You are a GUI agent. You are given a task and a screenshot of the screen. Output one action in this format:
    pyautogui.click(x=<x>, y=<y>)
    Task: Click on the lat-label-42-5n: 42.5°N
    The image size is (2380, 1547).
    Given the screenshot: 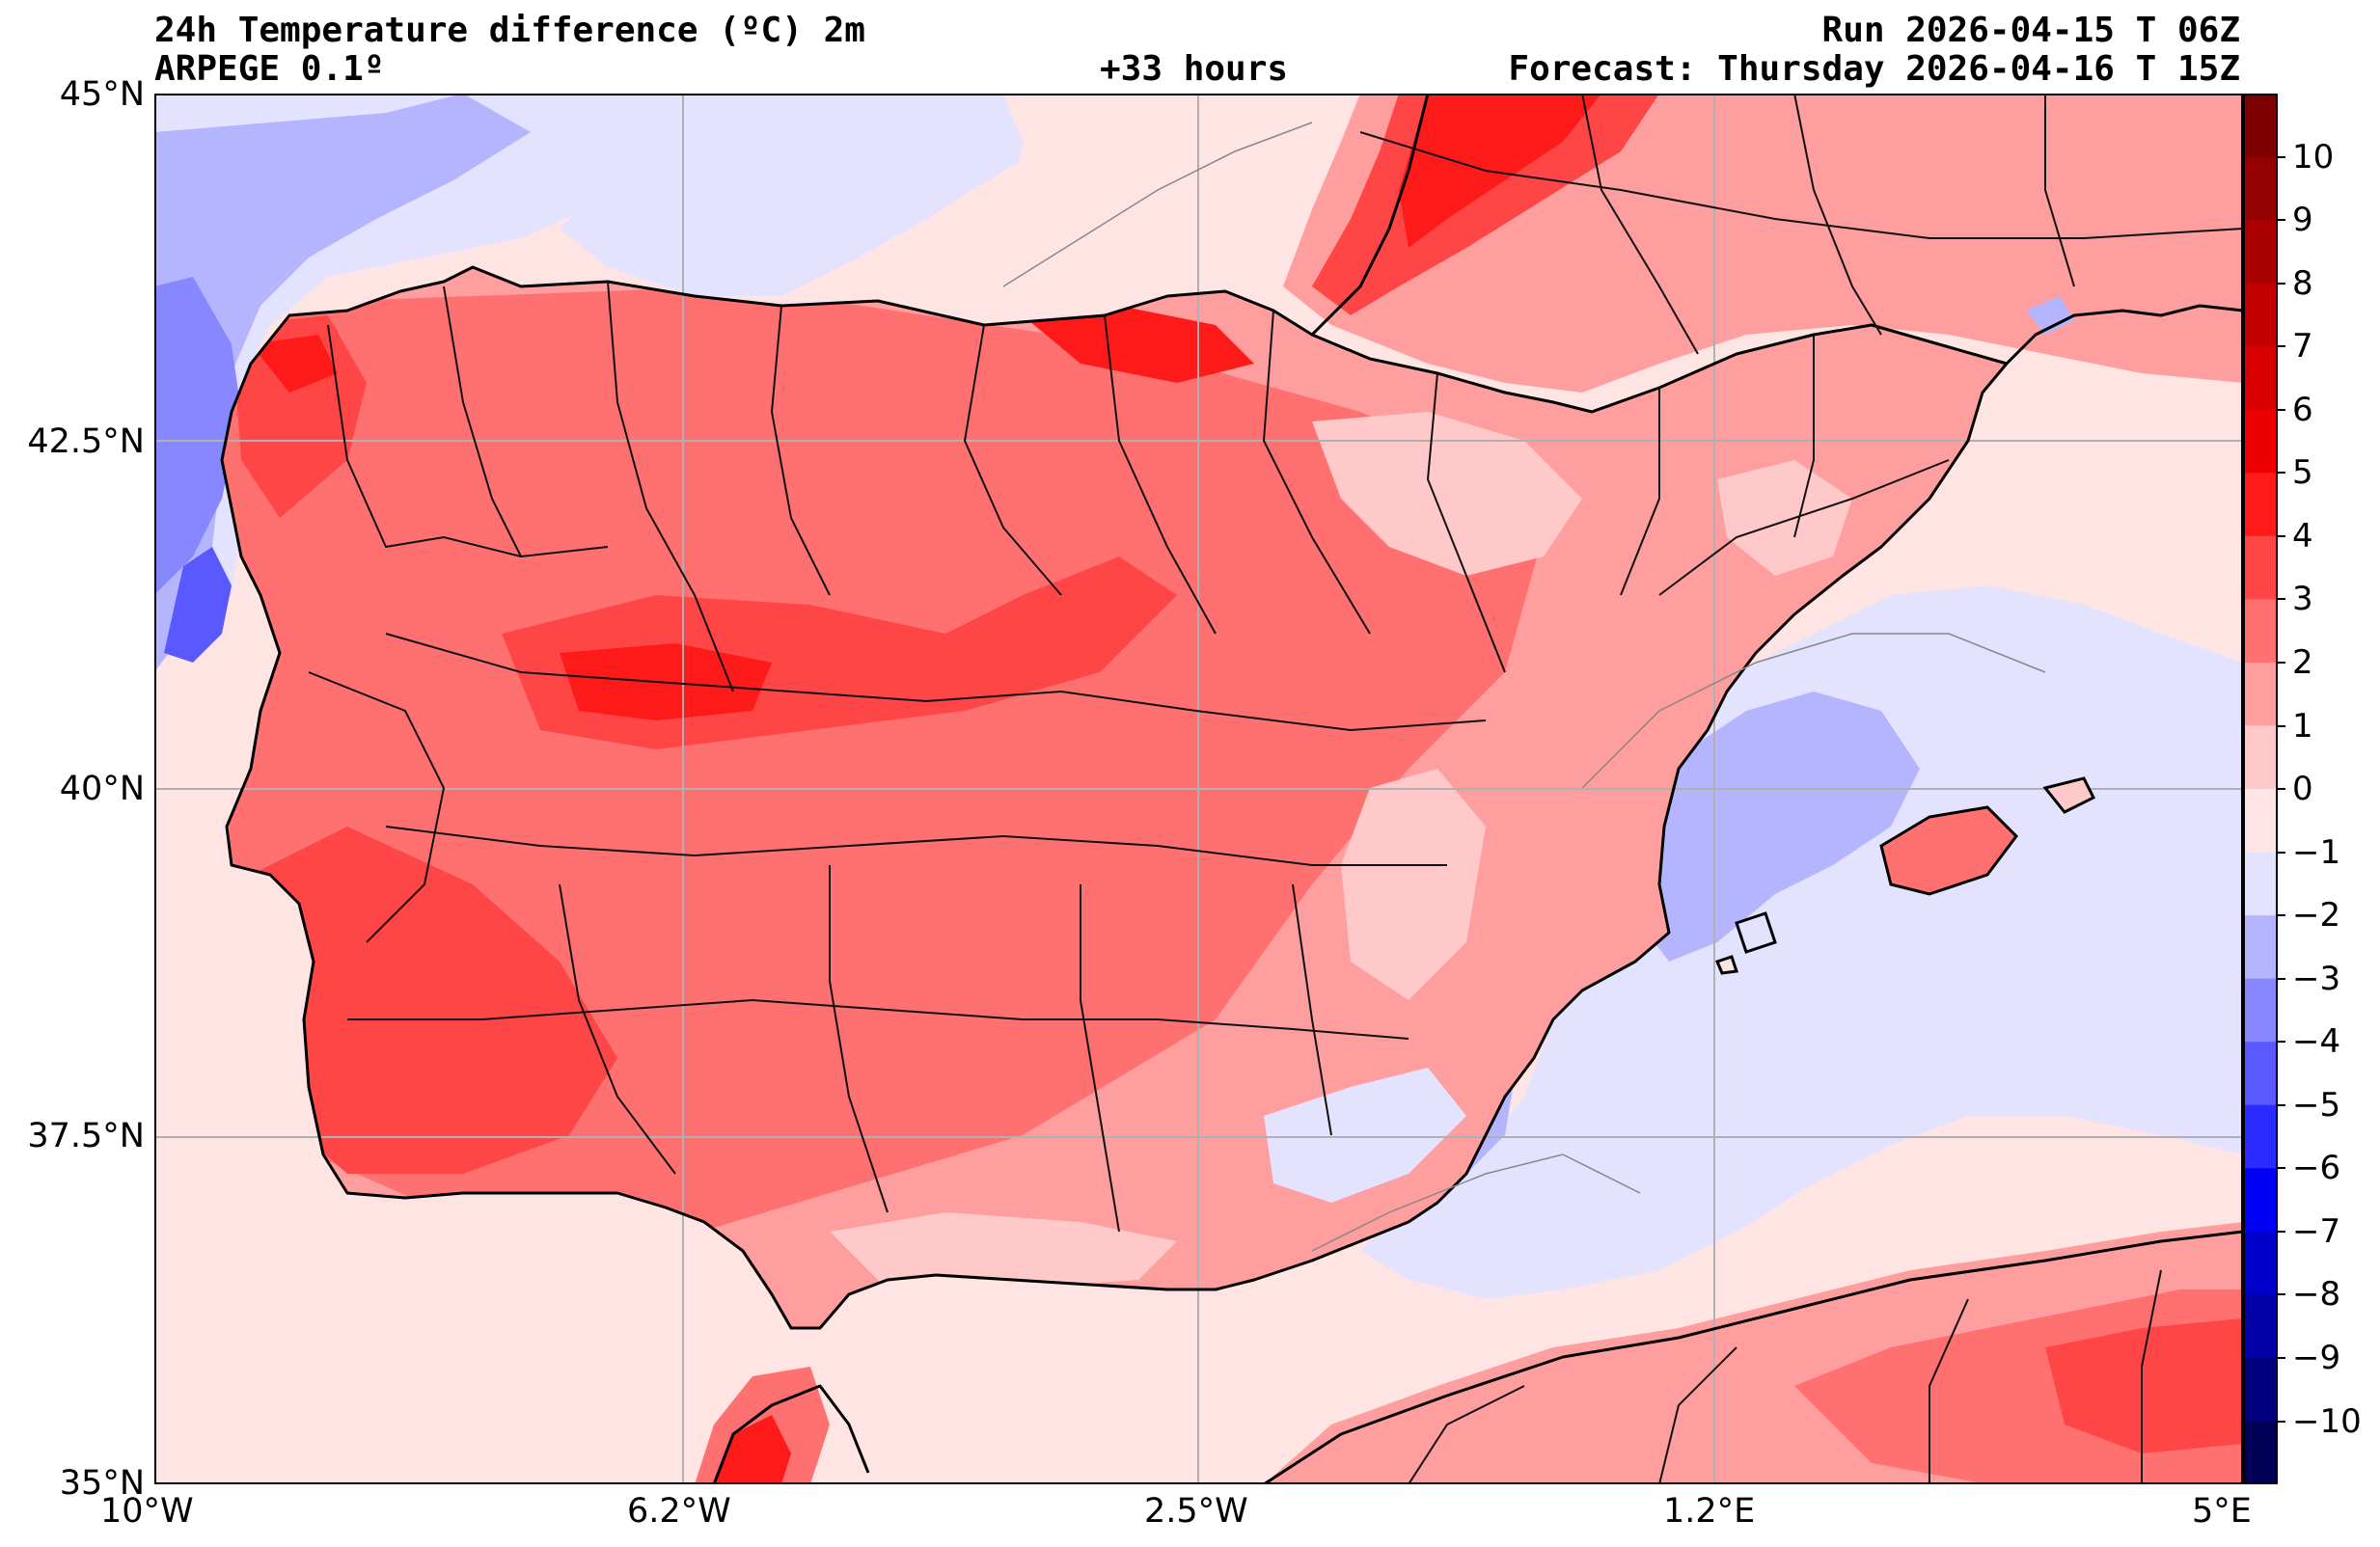 What is the action you would take?
    pyautogui.click(x=86, y=441)
    